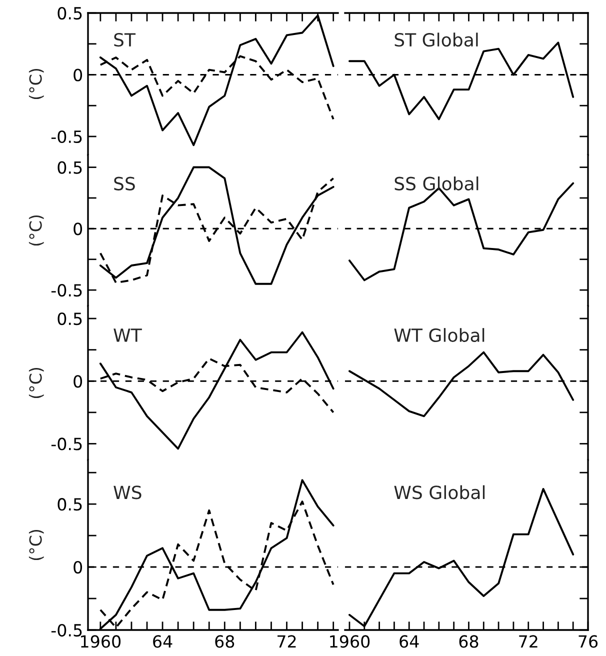 Image resolution: width=606 pixels, height=656 pixels. I want to click on text: SS, so click(124, 183).